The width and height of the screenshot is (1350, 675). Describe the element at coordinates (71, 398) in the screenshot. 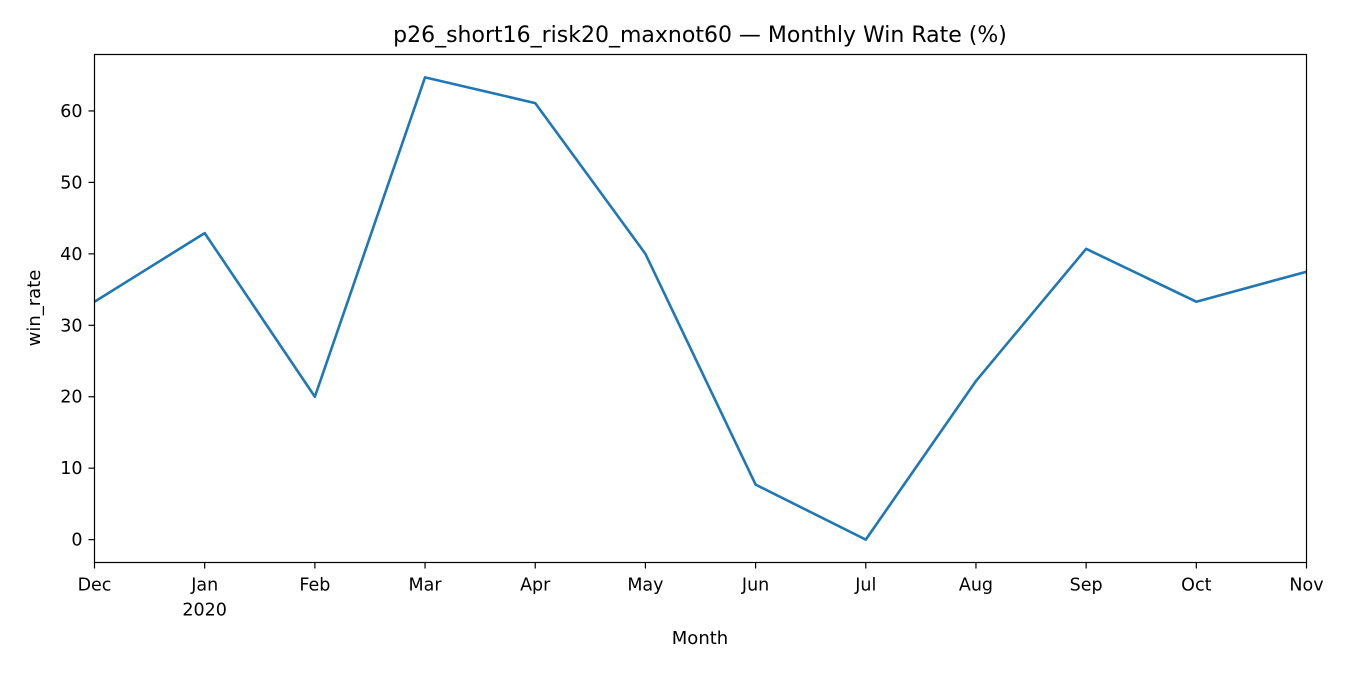

I see `y-tick-label: 20` at that location.